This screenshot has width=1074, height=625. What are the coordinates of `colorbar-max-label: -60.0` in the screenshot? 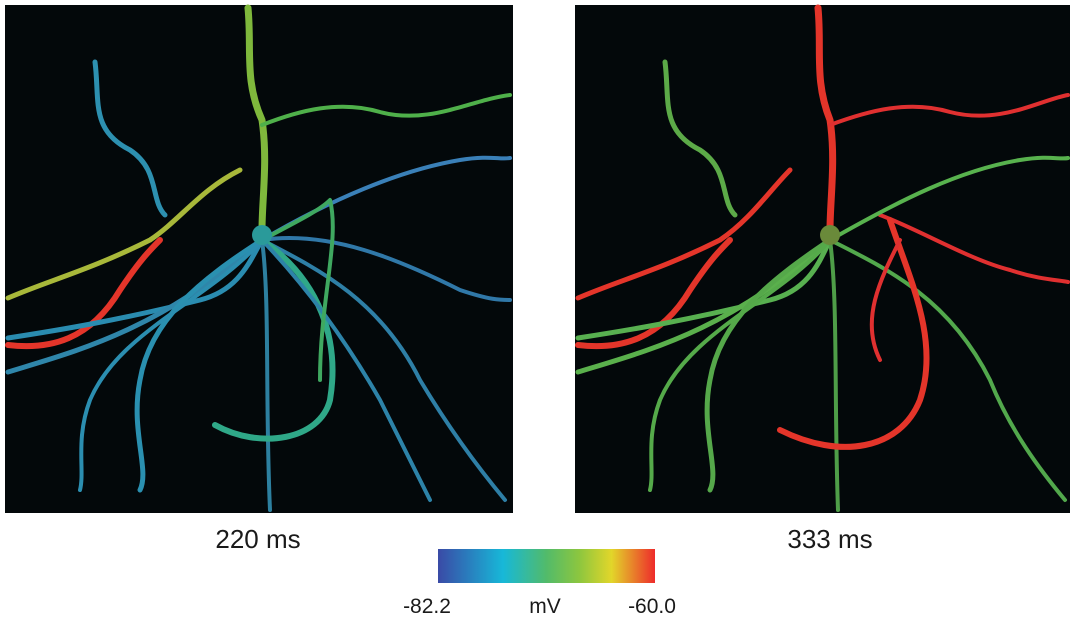 It's located at (652, 606).